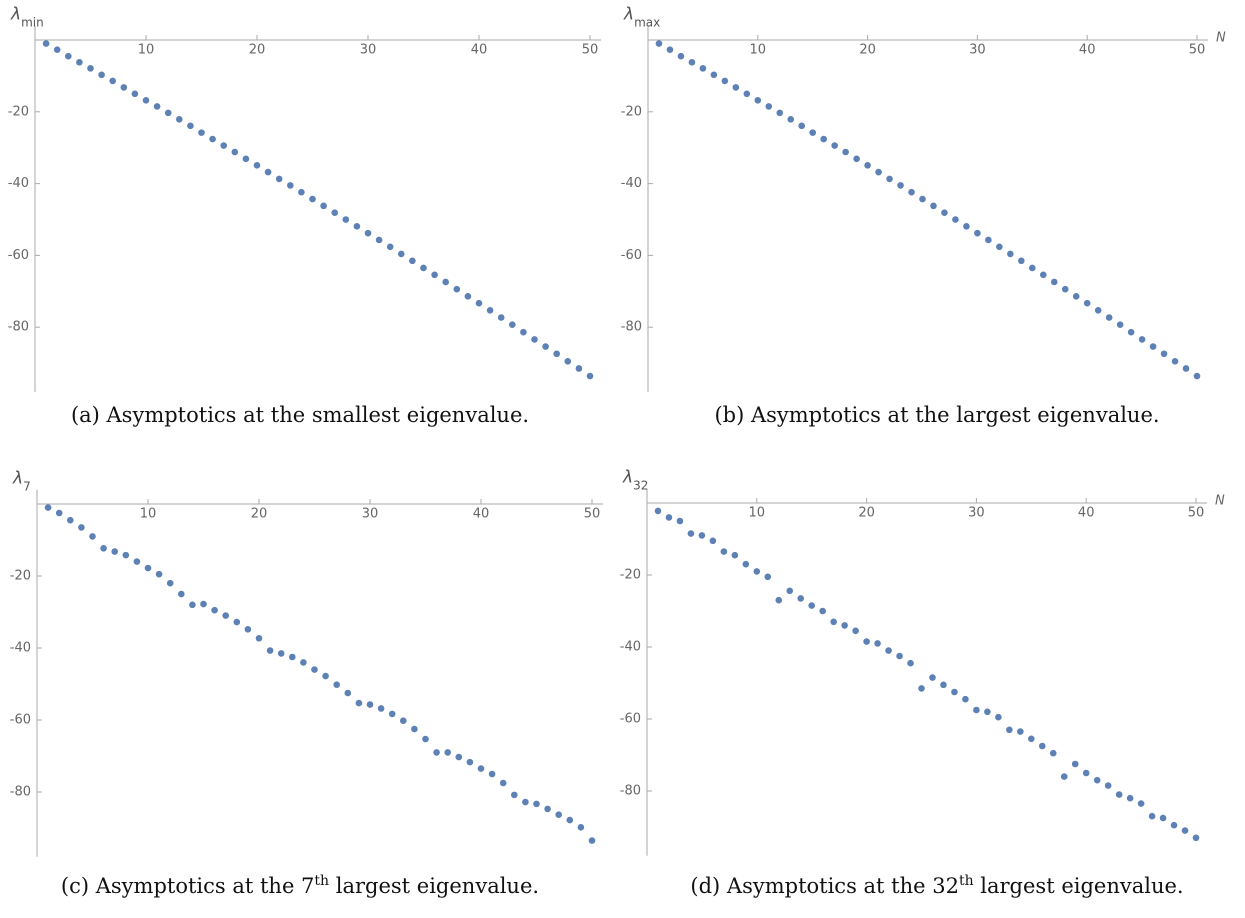  Describe the element at coordinates (824, 886) in the screenshot. I see `caption-text: (d) Asymptotics at the 32` at that location.